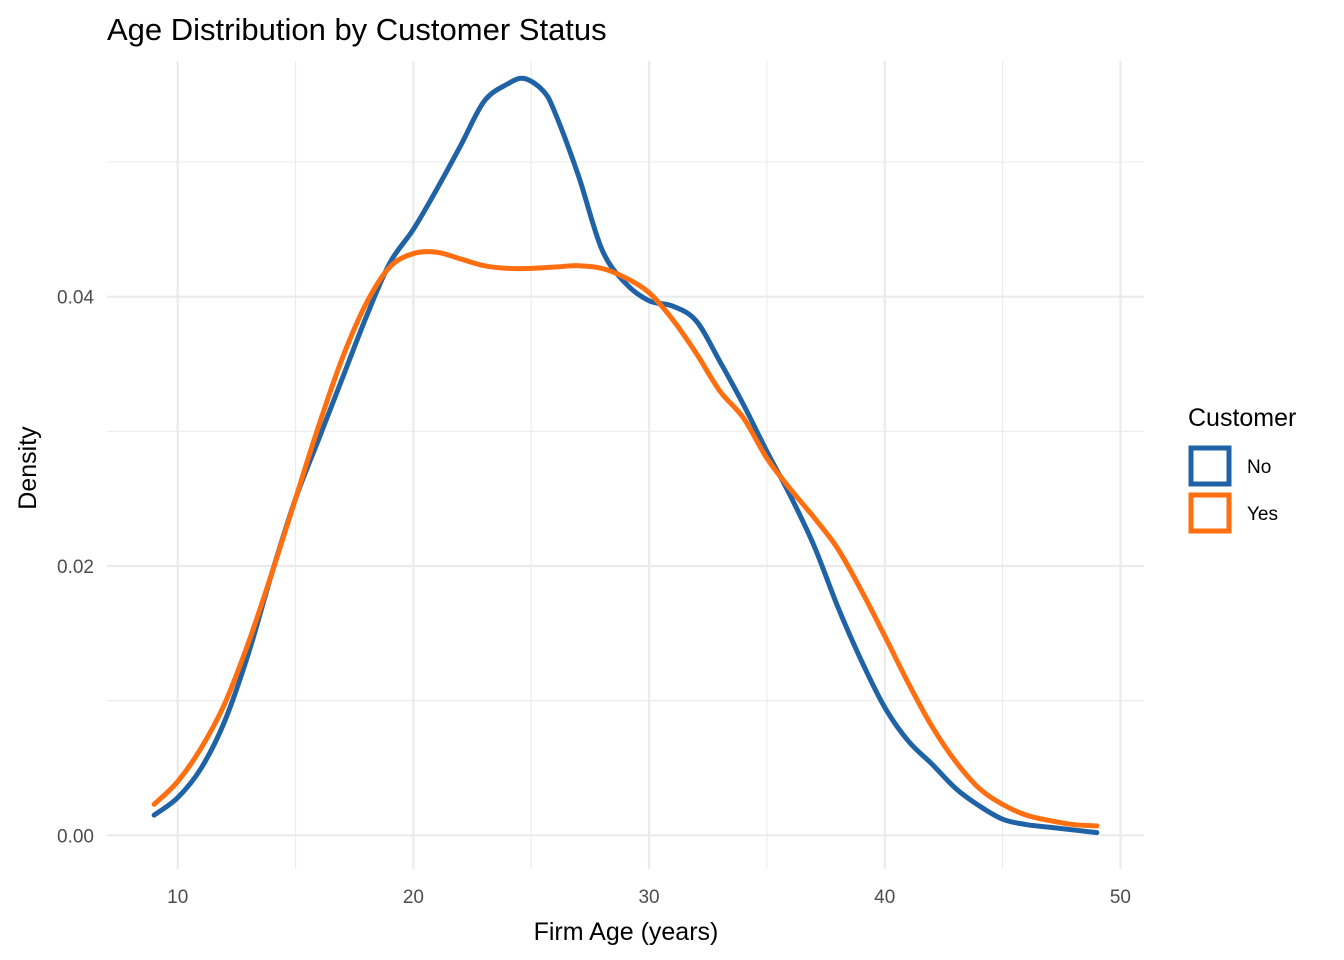  I want to click on legend-label-no: No, so click(1259, 467).